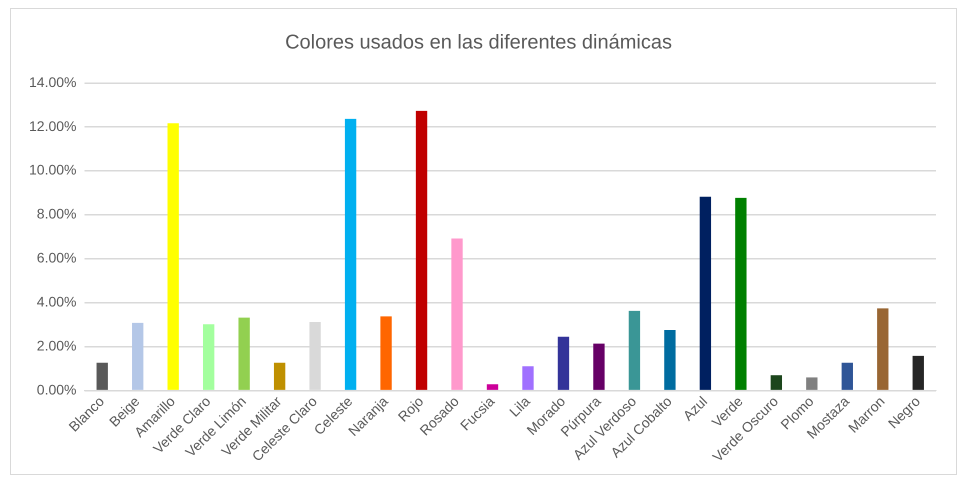 The height and width of the screenshot is (482, 969). What do you see at coordinates (56, 346) in the screenshot?
I see `y-tick-label: 2.00%` at bounding box center [56, 346].